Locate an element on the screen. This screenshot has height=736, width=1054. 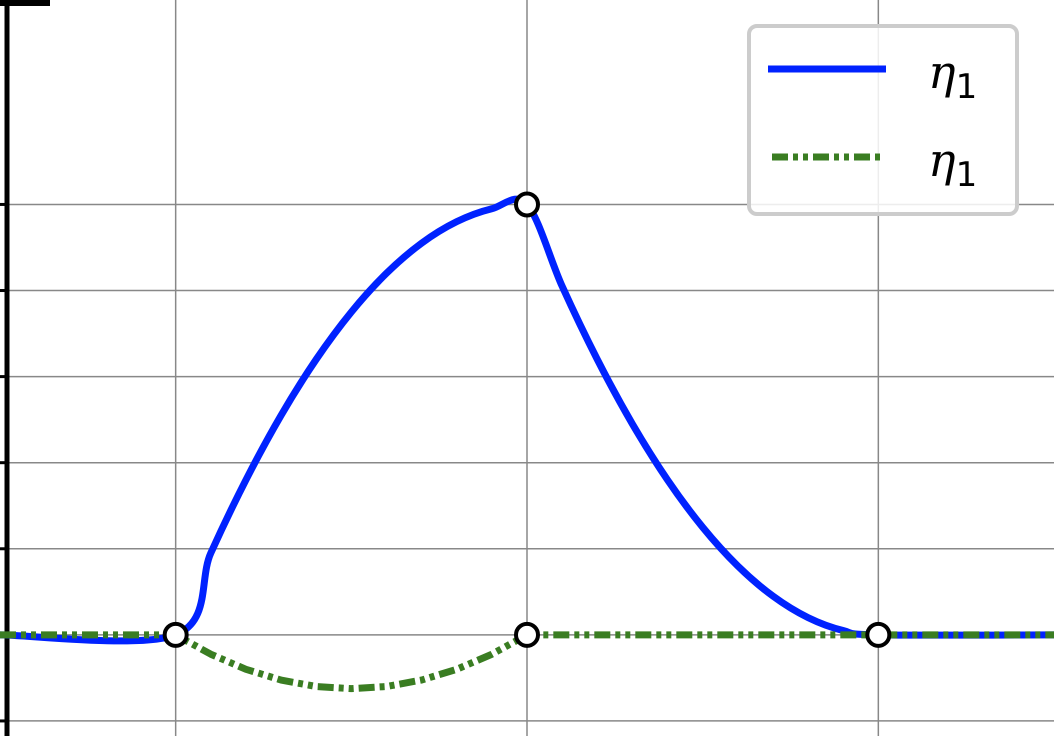
legend-label-series-1: η1 is located at coordinates (952, 76).